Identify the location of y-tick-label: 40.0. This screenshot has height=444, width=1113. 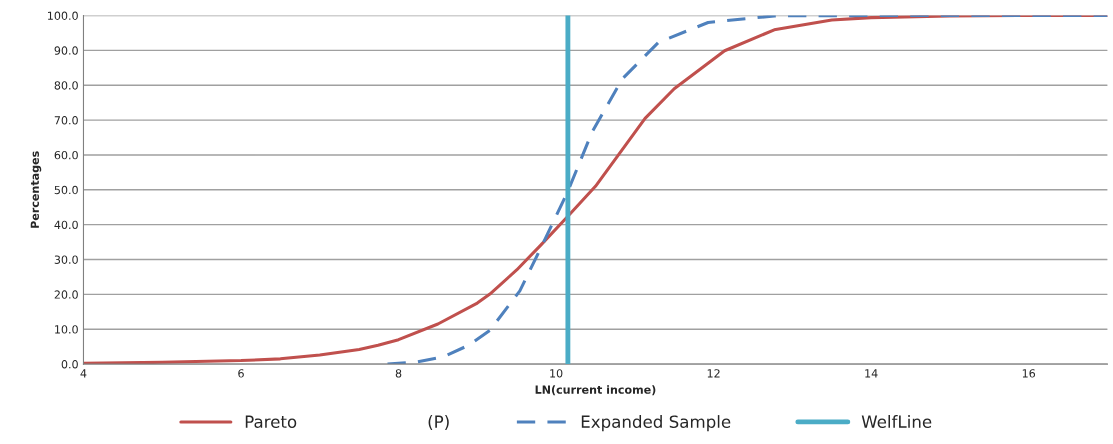
(66, 225).